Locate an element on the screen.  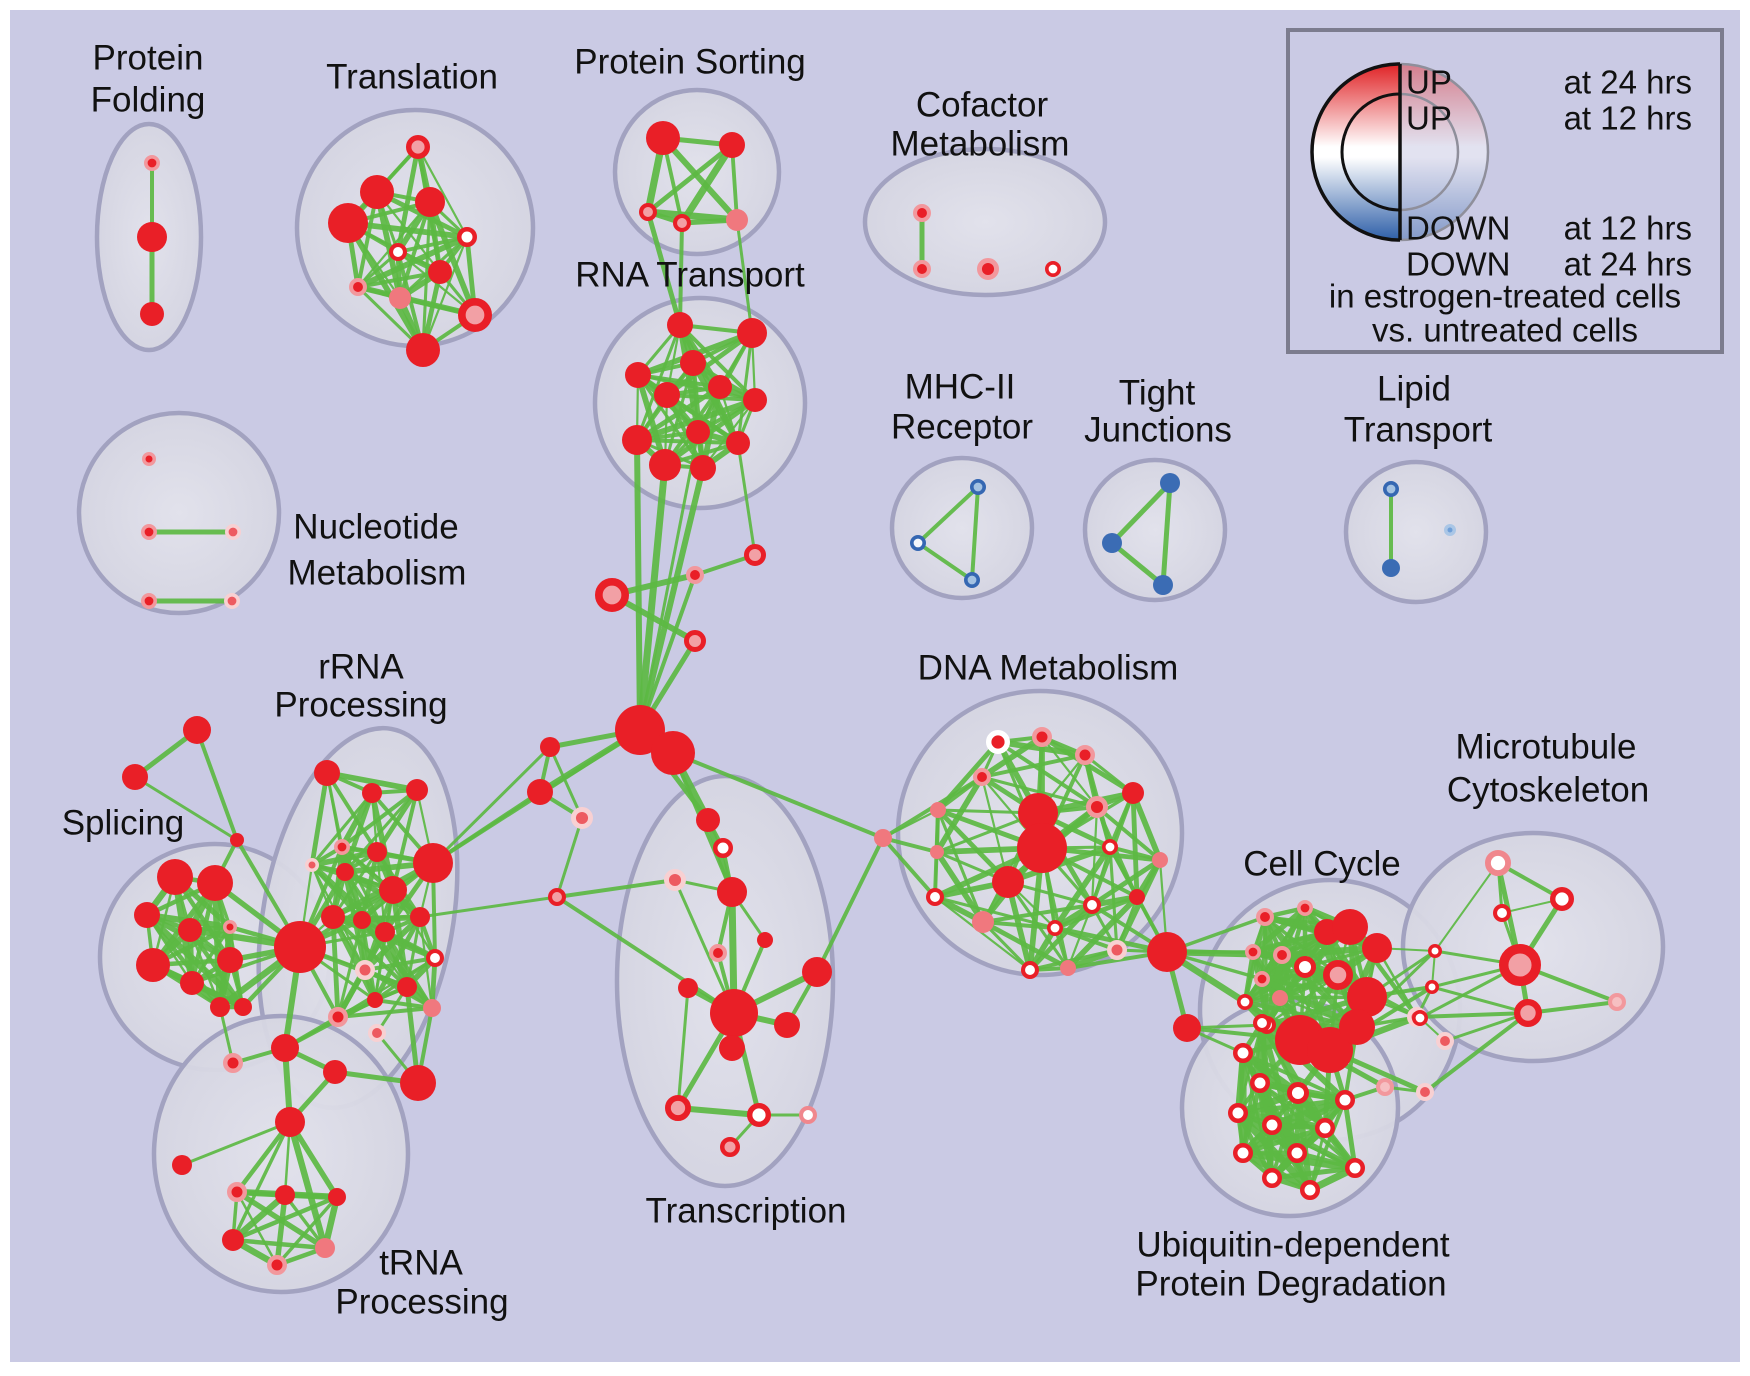
cluster-ubiquitin-degradation-label: Protein Degradation is located at coordinates (1290, 1284).